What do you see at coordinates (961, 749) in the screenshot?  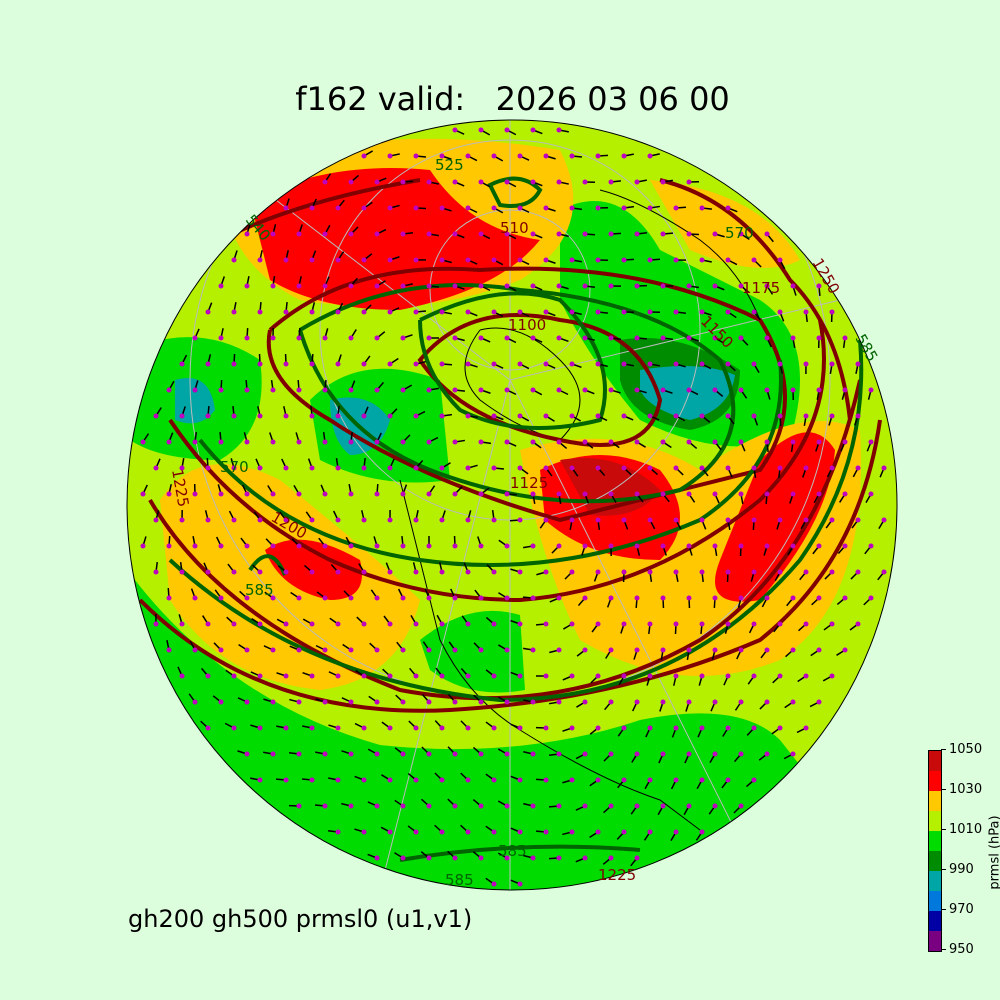 I see `colorbar-tick: 1050` at bounding box center [961, 749].